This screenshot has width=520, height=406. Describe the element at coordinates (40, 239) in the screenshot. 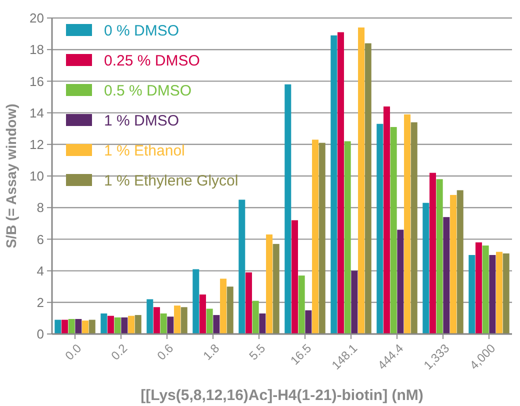

I see `y-tick-label: 6` at that location.